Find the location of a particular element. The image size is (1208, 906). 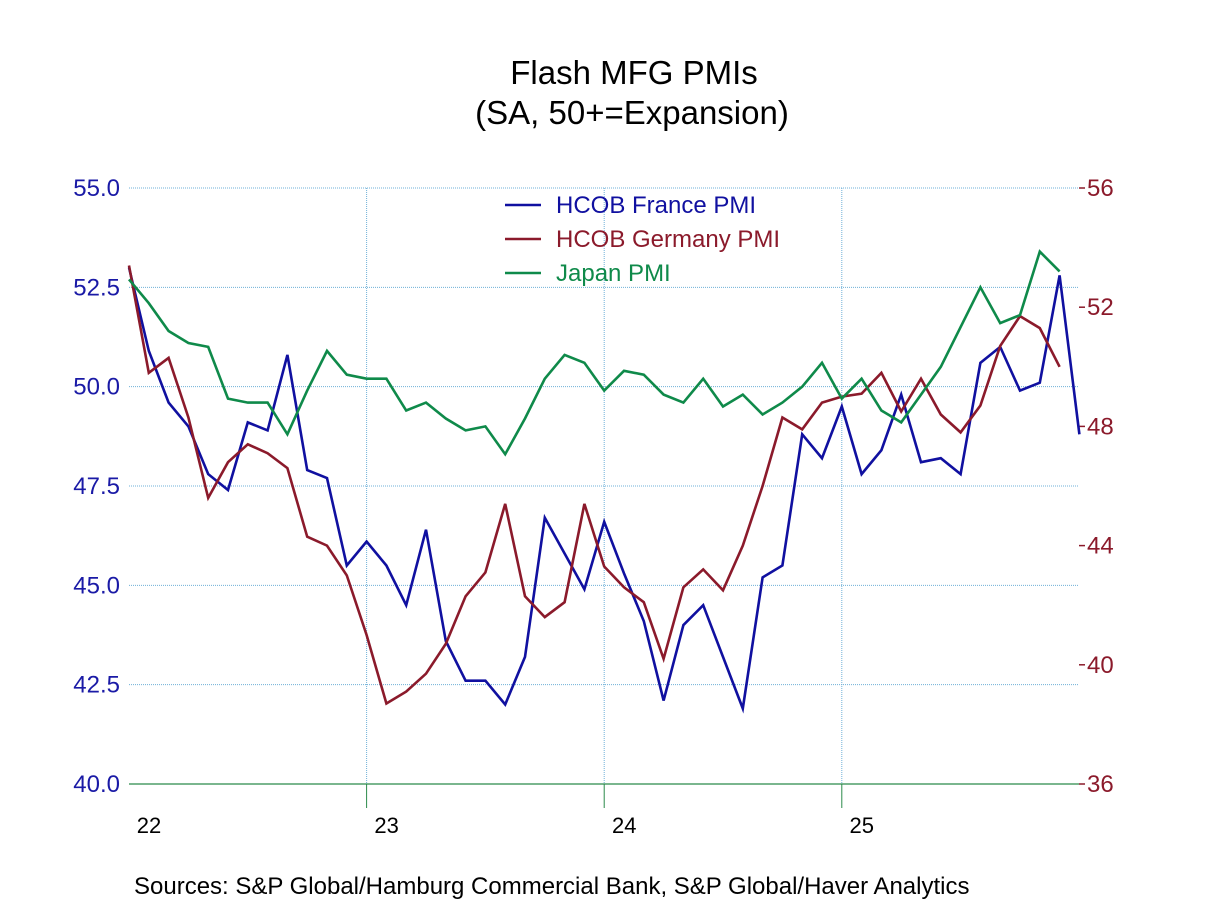

left-axis-tick-label: 50.0 is located at coordinates (96, 387).